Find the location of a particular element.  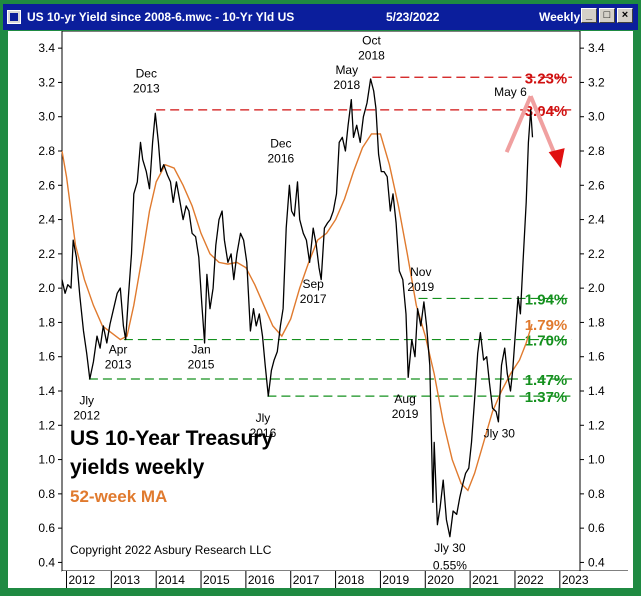

date-annotation: Nov 2019 is located at coordinates (420, 279).